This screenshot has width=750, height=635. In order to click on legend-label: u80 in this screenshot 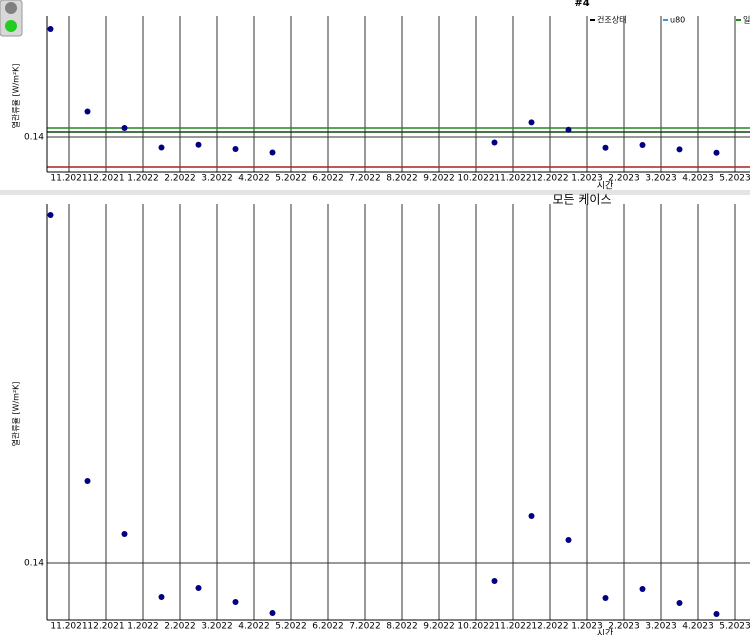, I will do `click(677, 20)`.